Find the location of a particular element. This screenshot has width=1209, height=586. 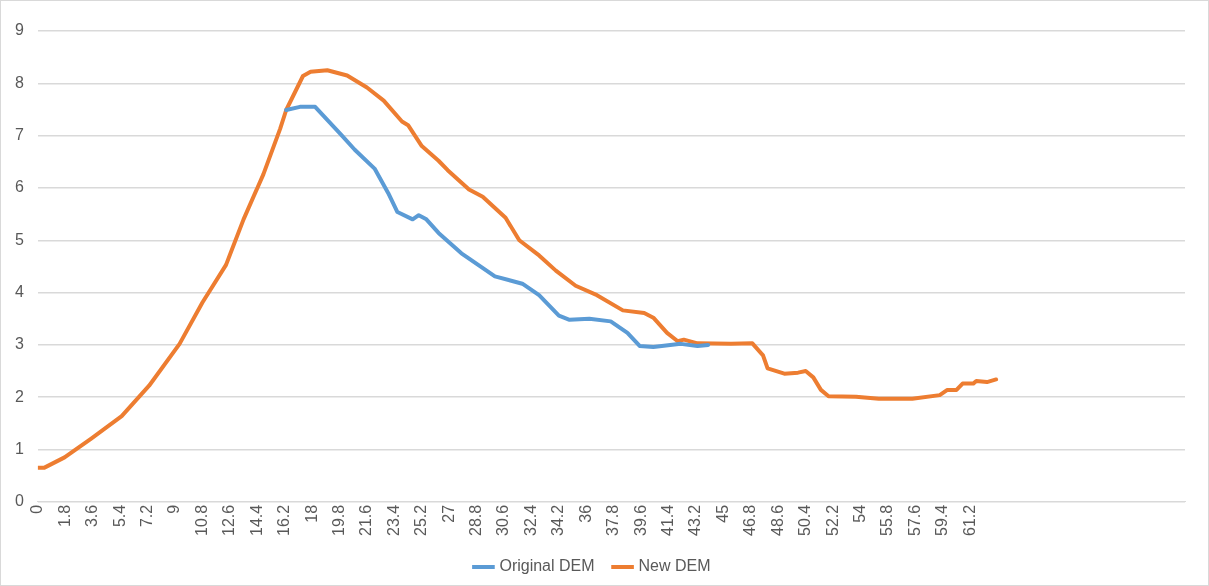

y-tick-label: 8 is located at coordinates (19, 82).